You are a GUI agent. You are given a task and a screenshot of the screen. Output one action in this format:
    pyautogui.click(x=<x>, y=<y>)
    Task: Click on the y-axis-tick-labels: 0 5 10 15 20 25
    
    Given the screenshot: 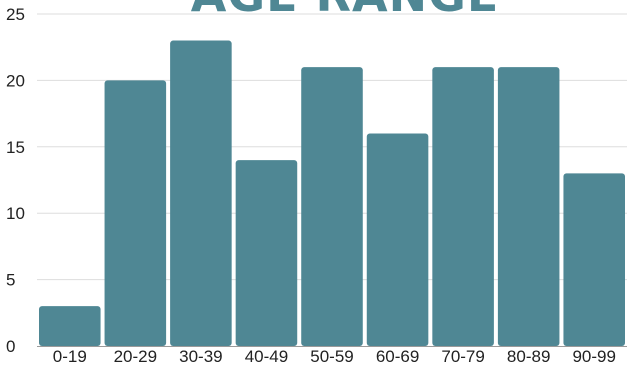 What is the action you would take?
    pyautogui.click(x=15, y=180)
    